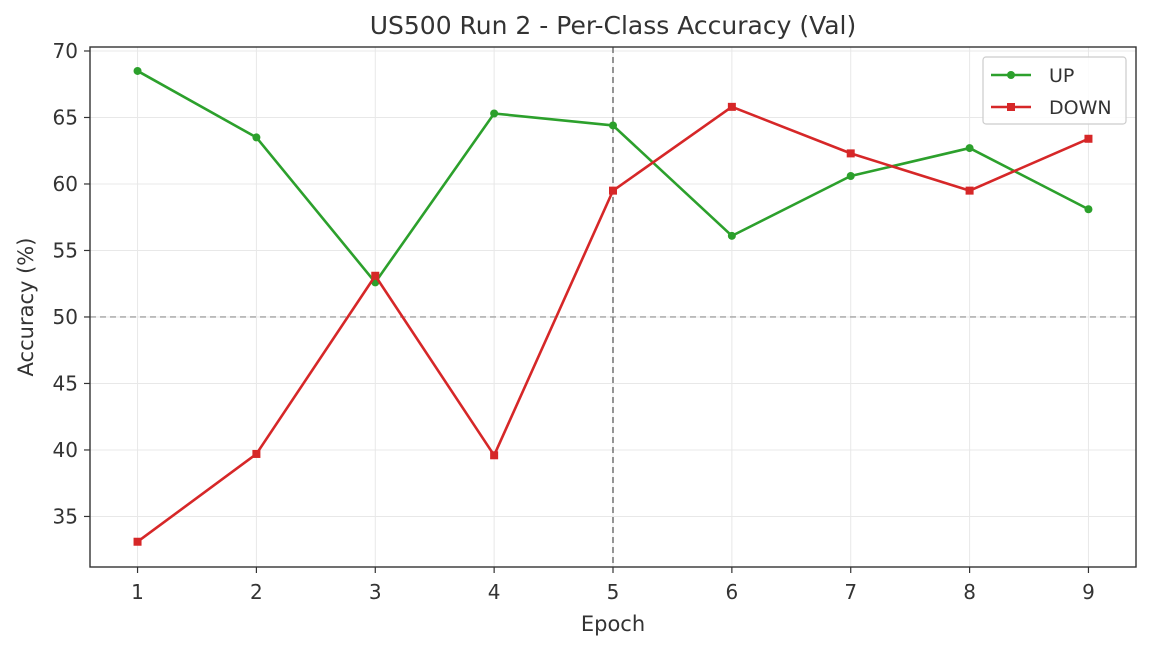 Image resolution: width=1151 pixels, height=651 pixels. What do you see at coordinates (65, 317) in the screenshot?
I see `y-tick-label: 50` at bounding box center [65, 317].